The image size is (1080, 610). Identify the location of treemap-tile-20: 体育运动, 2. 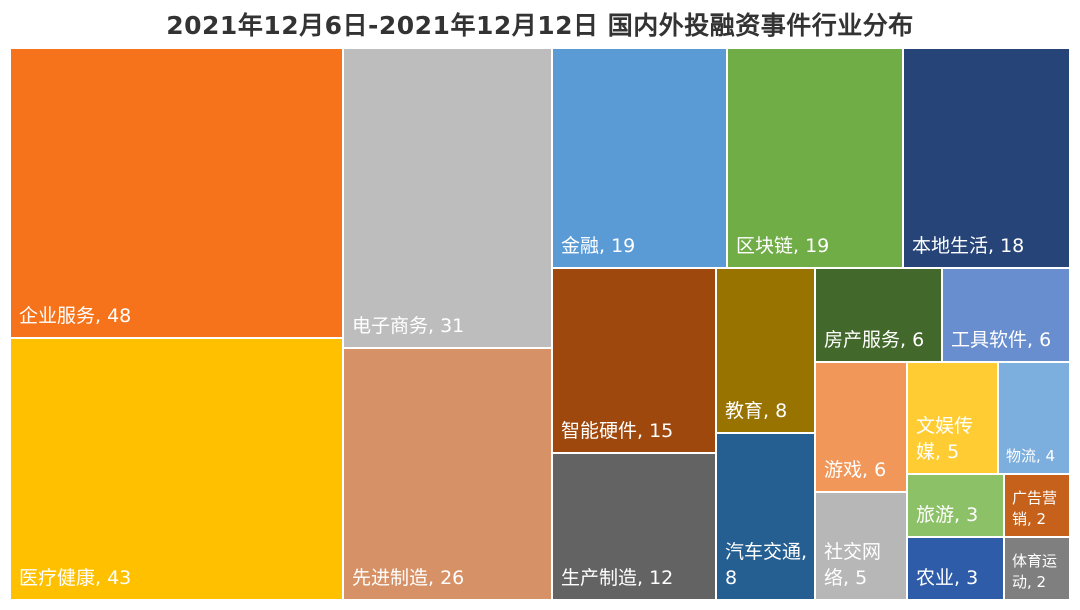
(1037, 568).